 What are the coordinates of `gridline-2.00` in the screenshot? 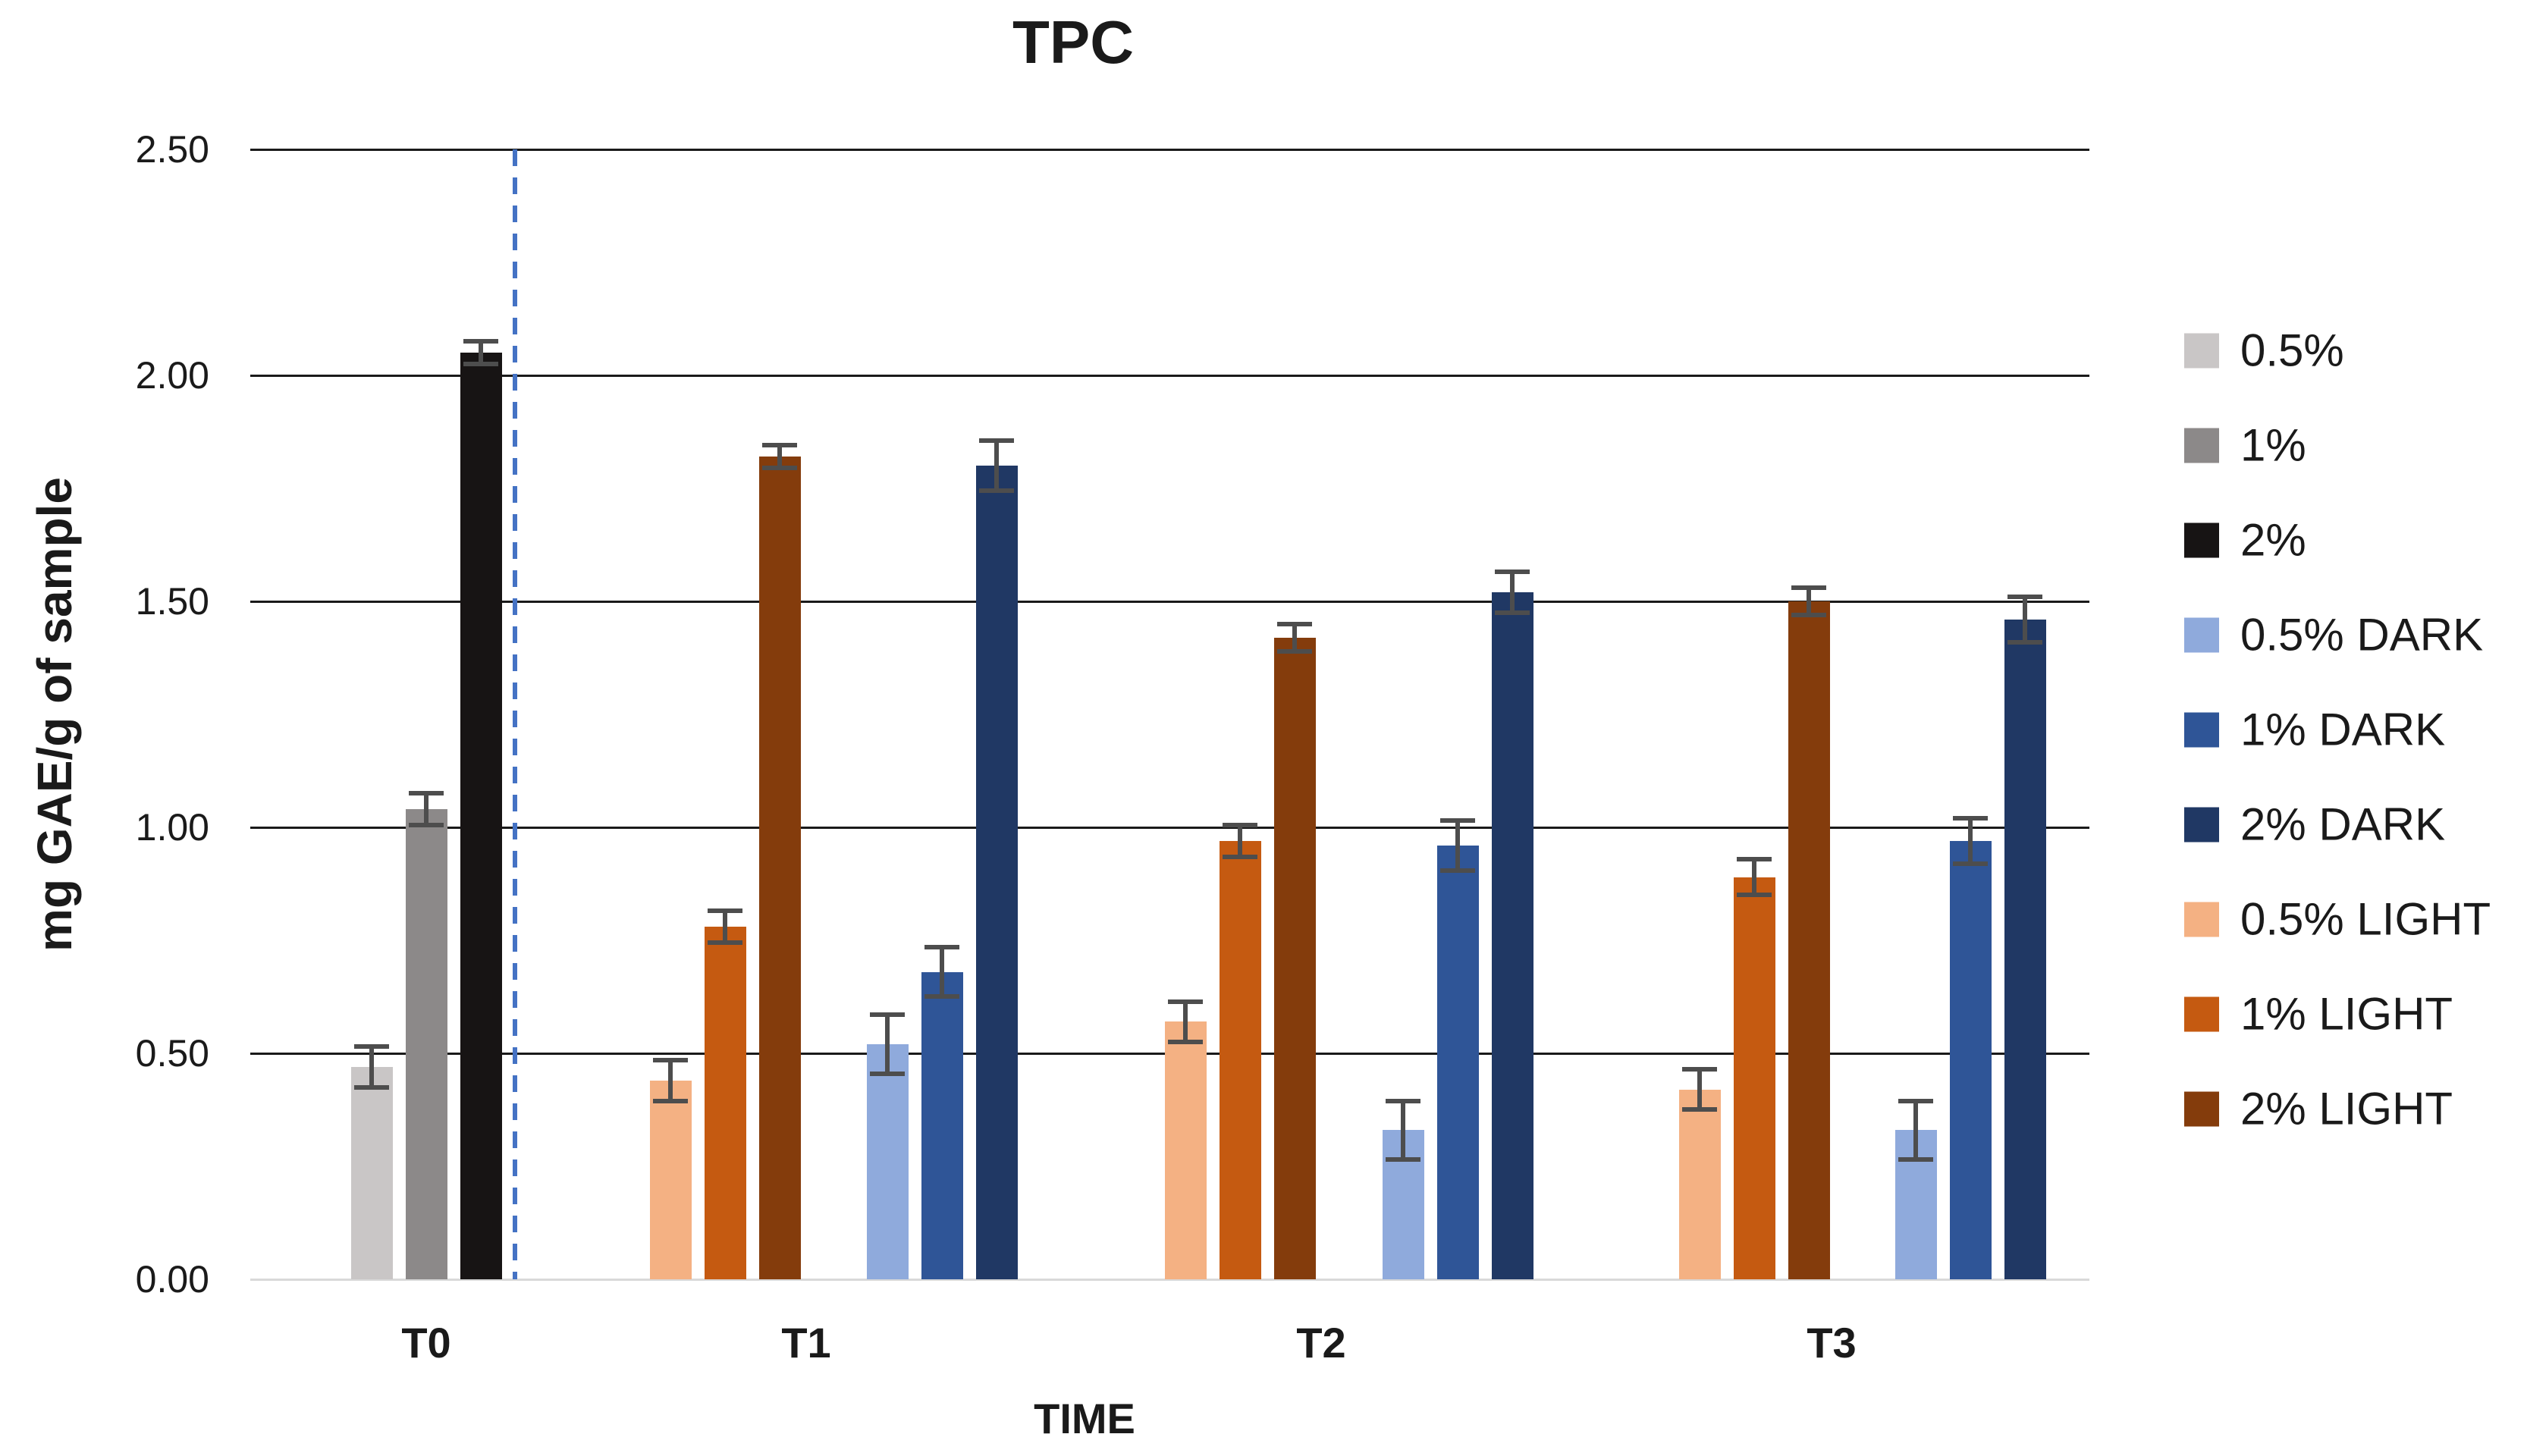 It's located at (1169, 376).